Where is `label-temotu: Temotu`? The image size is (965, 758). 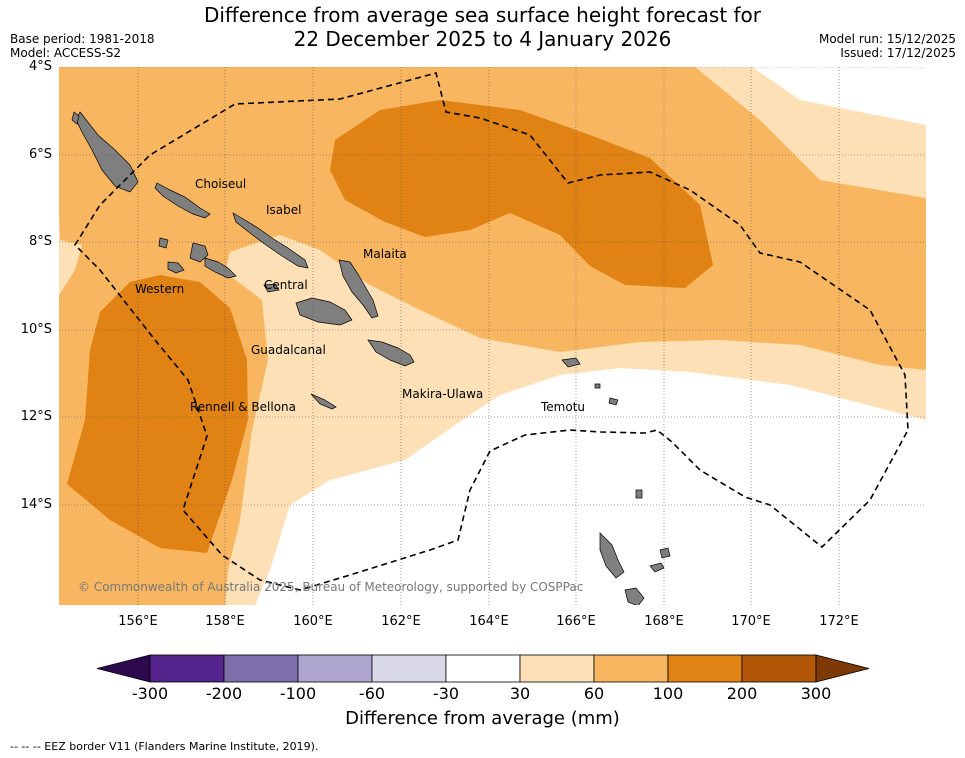
label-temotu: Temotu is located at coordinates (563, 407).